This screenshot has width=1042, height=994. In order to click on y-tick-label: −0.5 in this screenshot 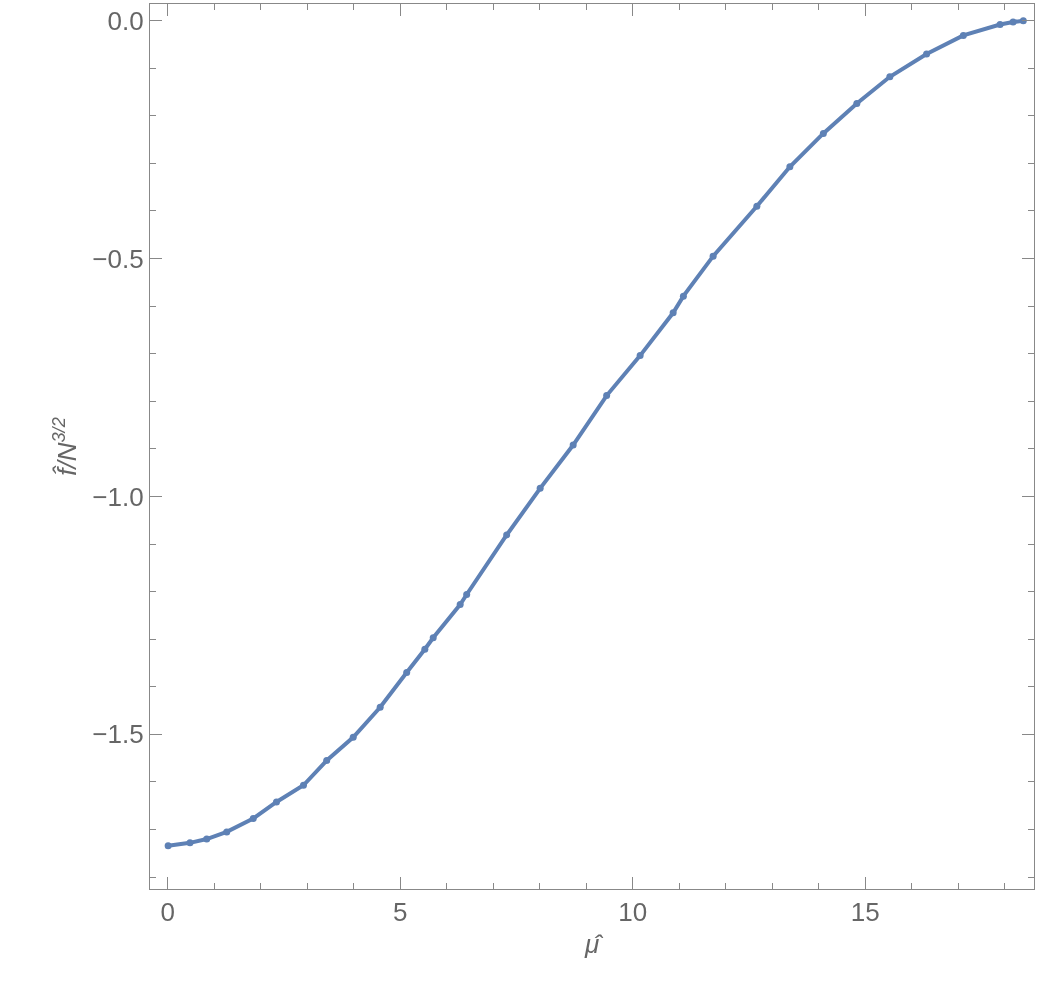, I will do `click(118, 258)`.